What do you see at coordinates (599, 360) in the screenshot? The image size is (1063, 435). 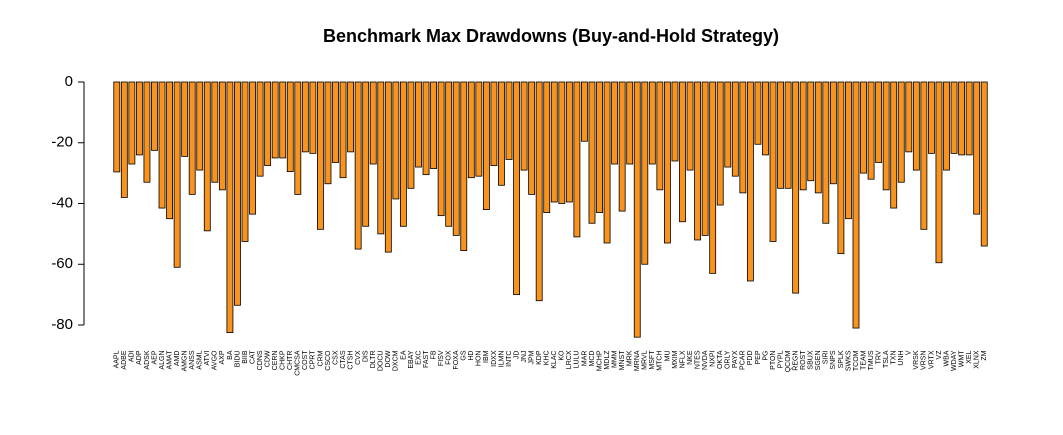 I see `x-tick-label: MCHP` at bounding box center [599, 360].